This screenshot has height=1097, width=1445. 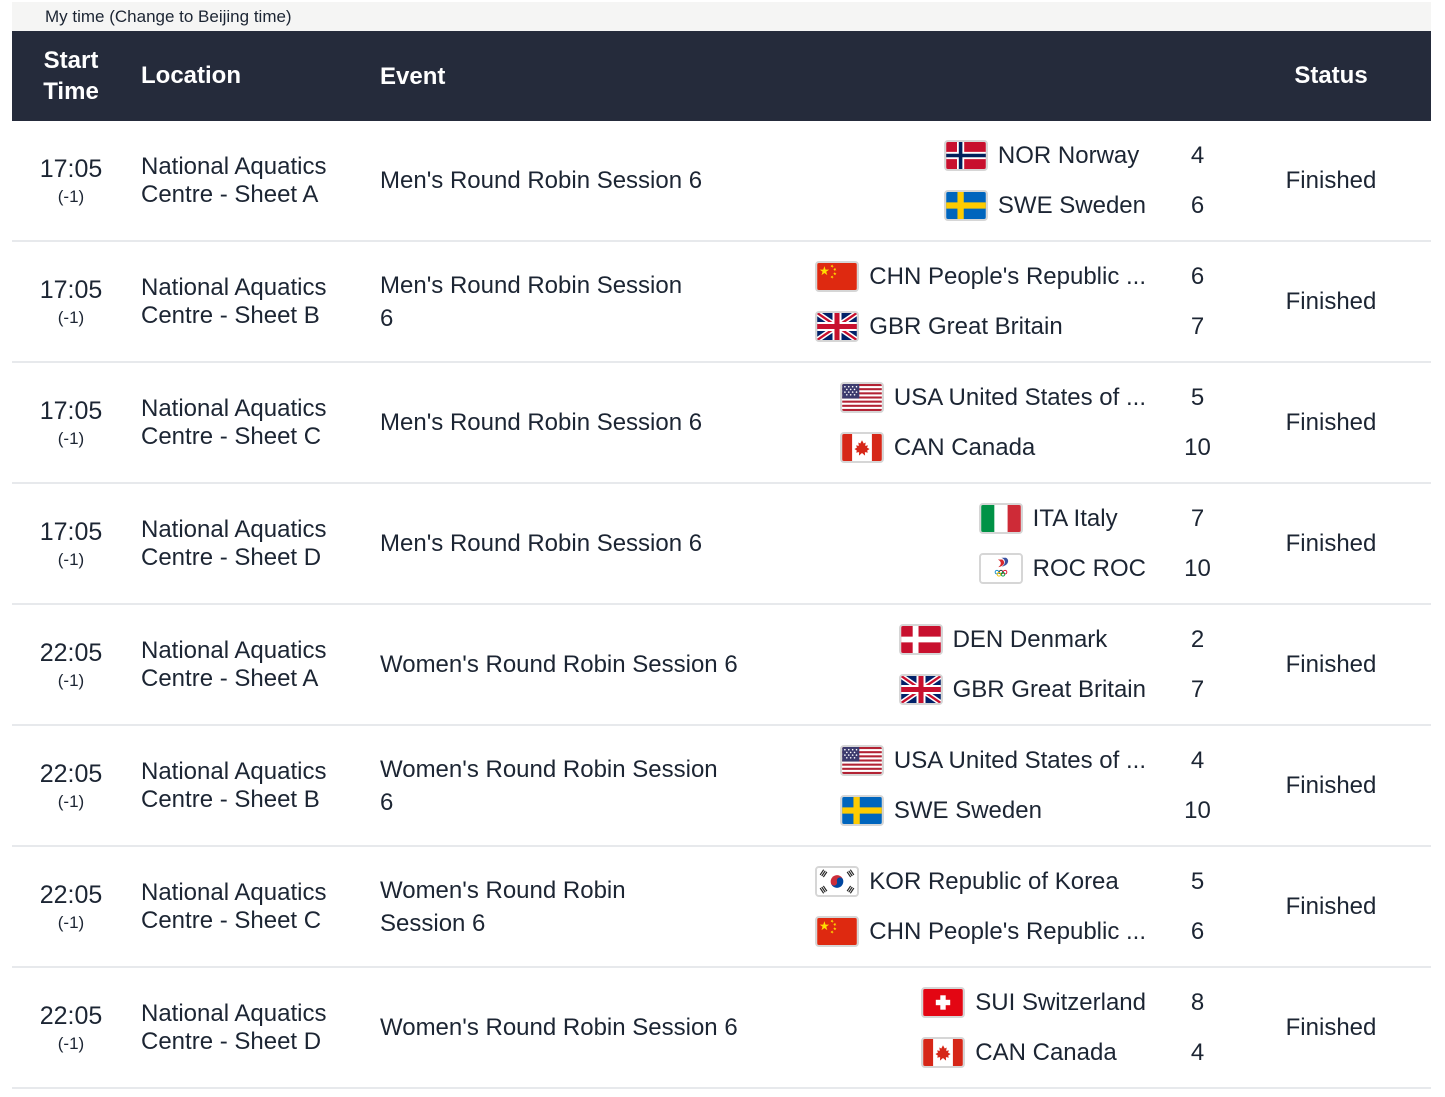 What do you see at coordinates (1089, 568) in the screenshot?
I see `team-name: ROC ROC` at bounding box center [1089, 568].